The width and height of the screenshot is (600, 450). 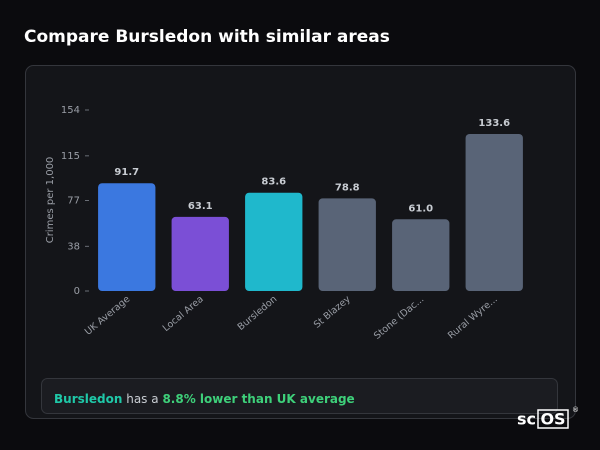 What do you see at coordinates (200, 206) in the screenshot?
I see `value-label: 63.1` at bounding box center [200, 206].